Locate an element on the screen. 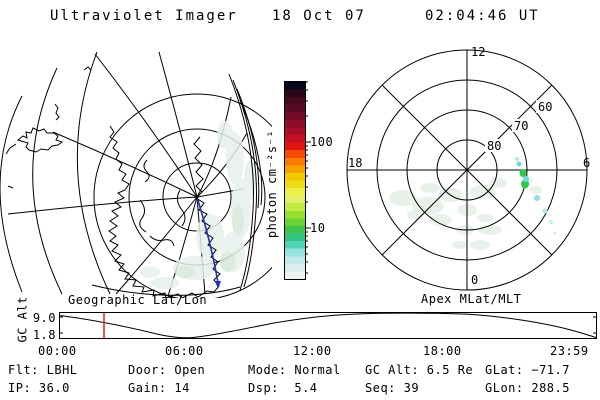  colorbar-tick-10: 10 is located at coordinates (318, 228).